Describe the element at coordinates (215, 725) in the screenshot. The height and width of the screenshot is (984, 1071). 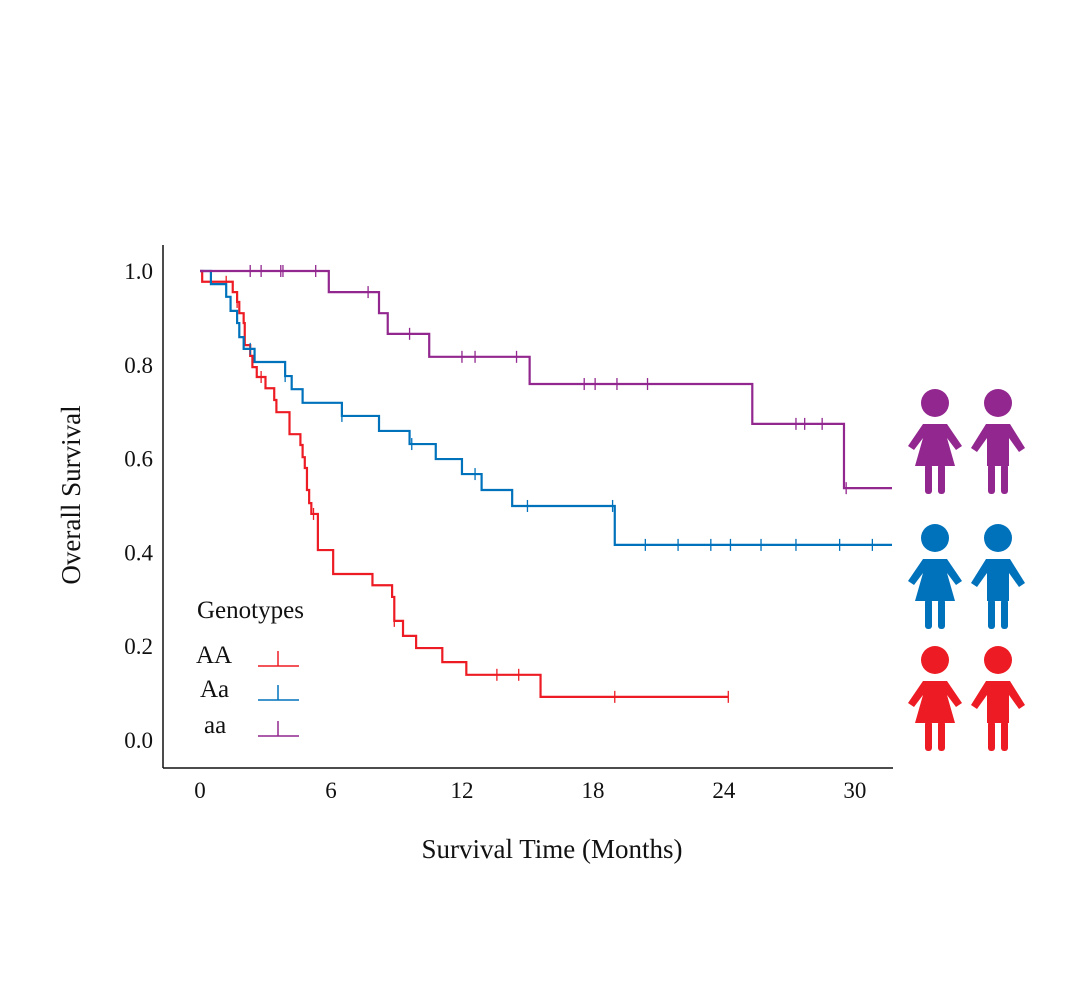
I see `legend-label-aa: aa` at that location.